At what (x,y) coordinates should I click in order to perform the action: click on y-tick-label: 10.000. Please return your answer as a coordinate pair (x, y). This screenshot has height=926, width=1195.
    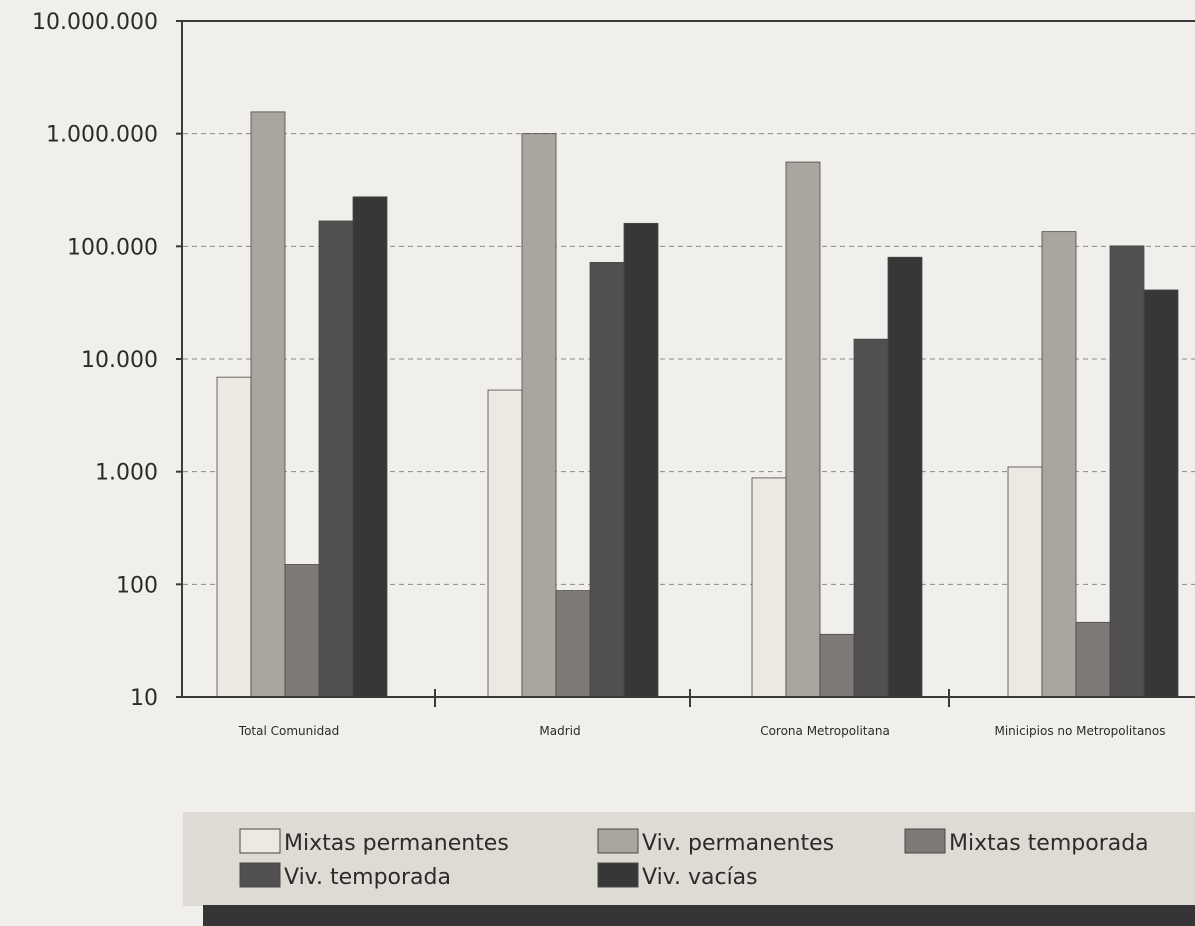
    Looking at the image, I should click on (119, 360).